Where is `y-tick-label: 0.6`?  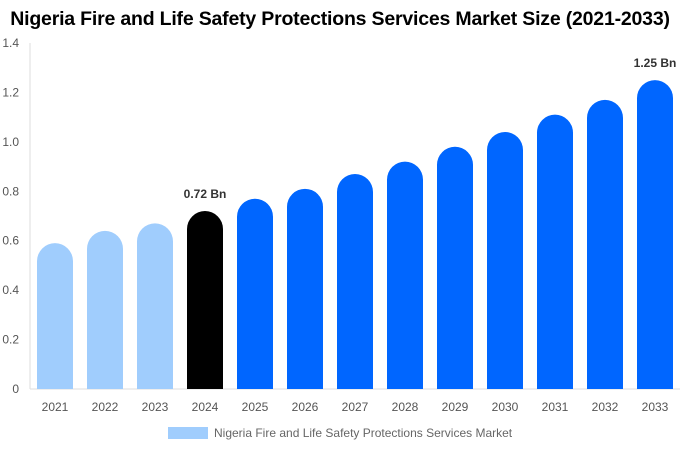
y-tick-label: 0.6 is located at coordinates (10, 241).